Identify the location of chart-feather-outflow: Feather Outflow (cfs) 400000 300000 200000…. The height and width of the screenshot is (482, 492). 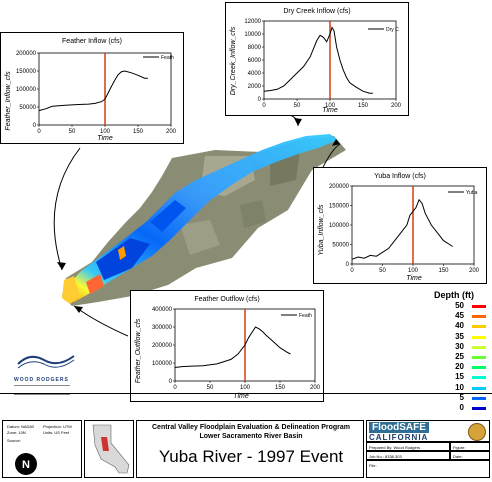
(227, 346).